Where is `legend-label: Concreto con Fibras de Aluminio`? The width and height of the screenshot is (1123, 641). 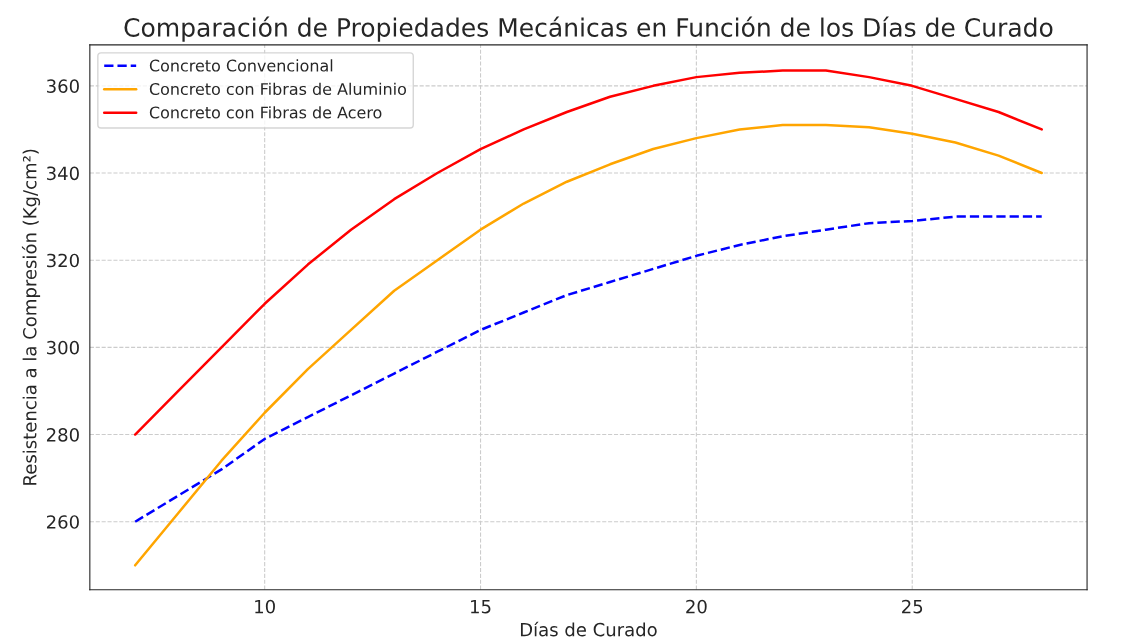 legend-label: Concreto con Fibras de Aluminio is located at coordinates (278, 89).